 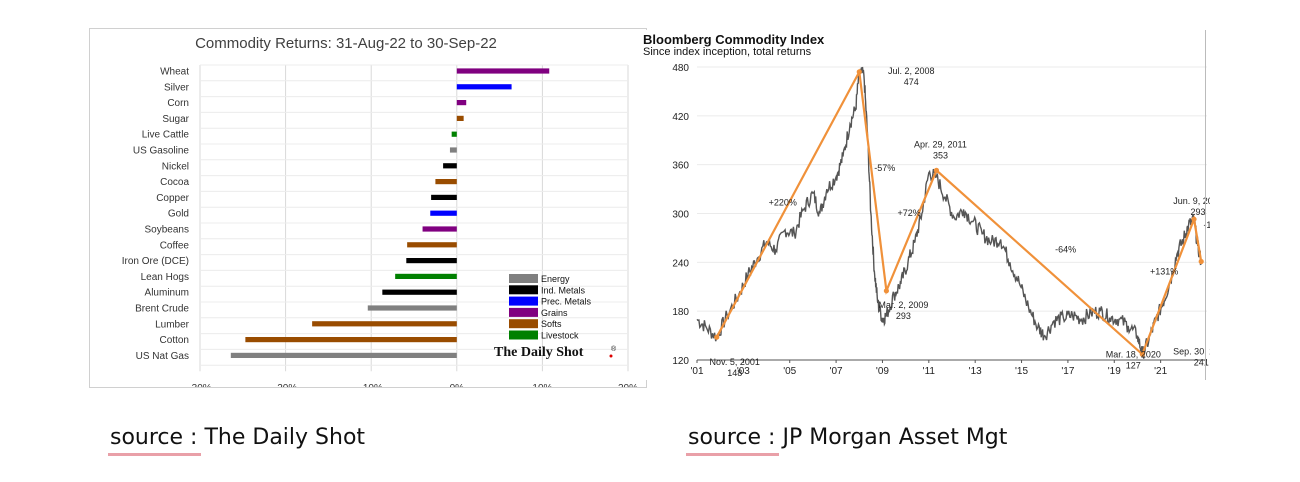 What do you see at coordinates (940, 155) in the screenshot?
I see `point-value-label: 353` at bounding box center [940, 155].